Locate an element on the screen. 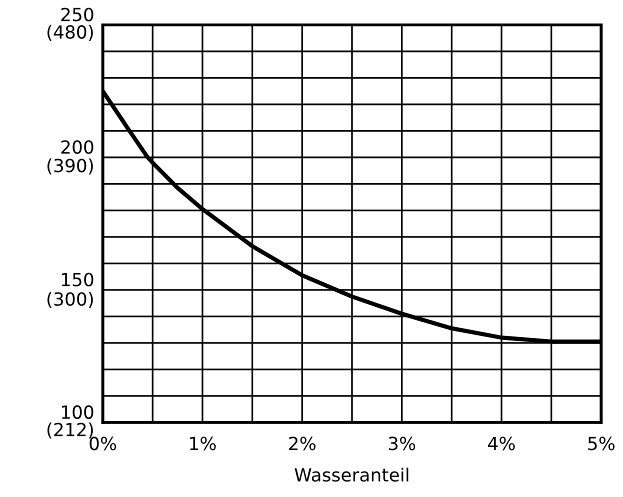  x-tick-label: 4% is located at coordinates (501, 443).